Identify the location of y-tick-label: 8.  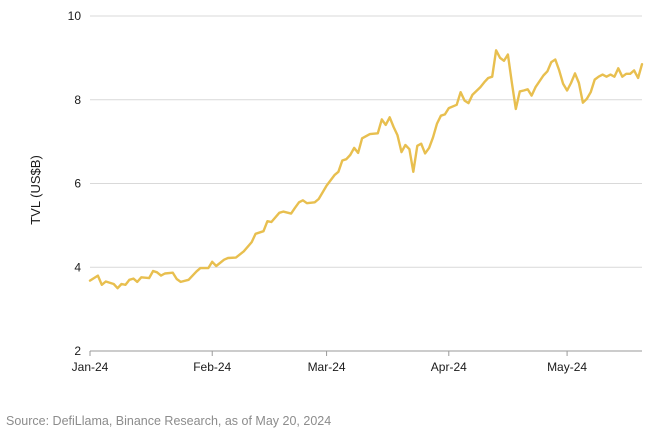
(77, 100).